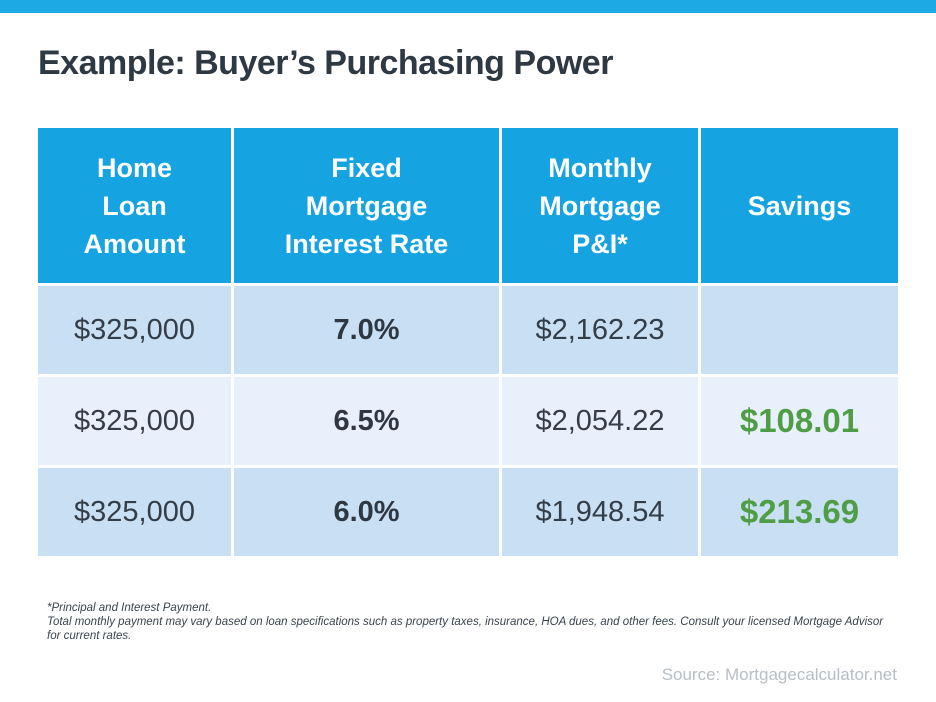 The height and width of the screenshot is (702, 936). I want to click on header-line: Fixed, so click(366, 167).